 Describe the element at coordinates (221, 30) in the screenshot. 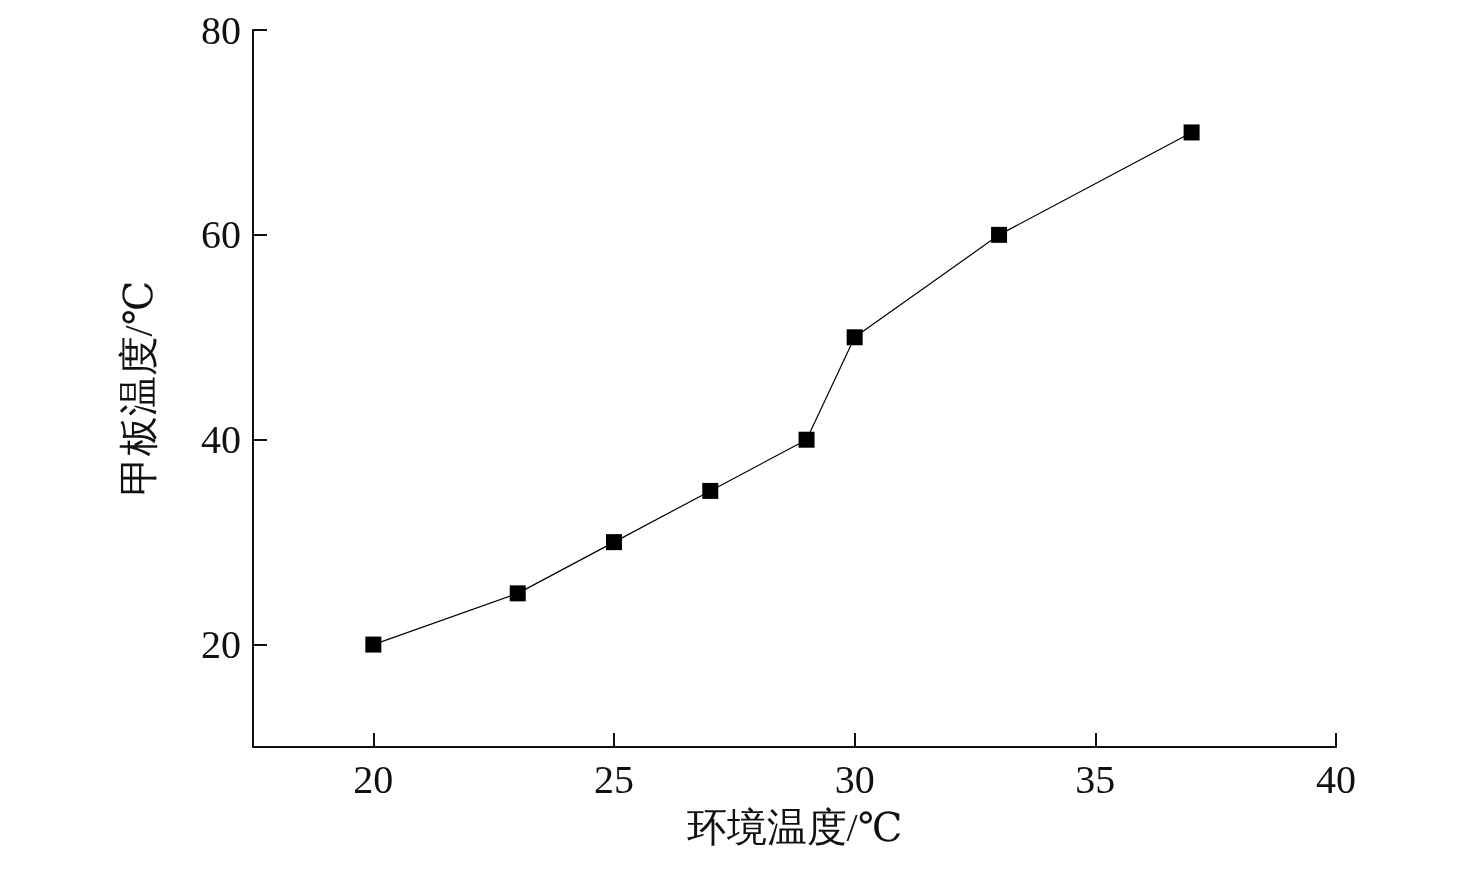

I see `y-tick-label: 80` at that location.